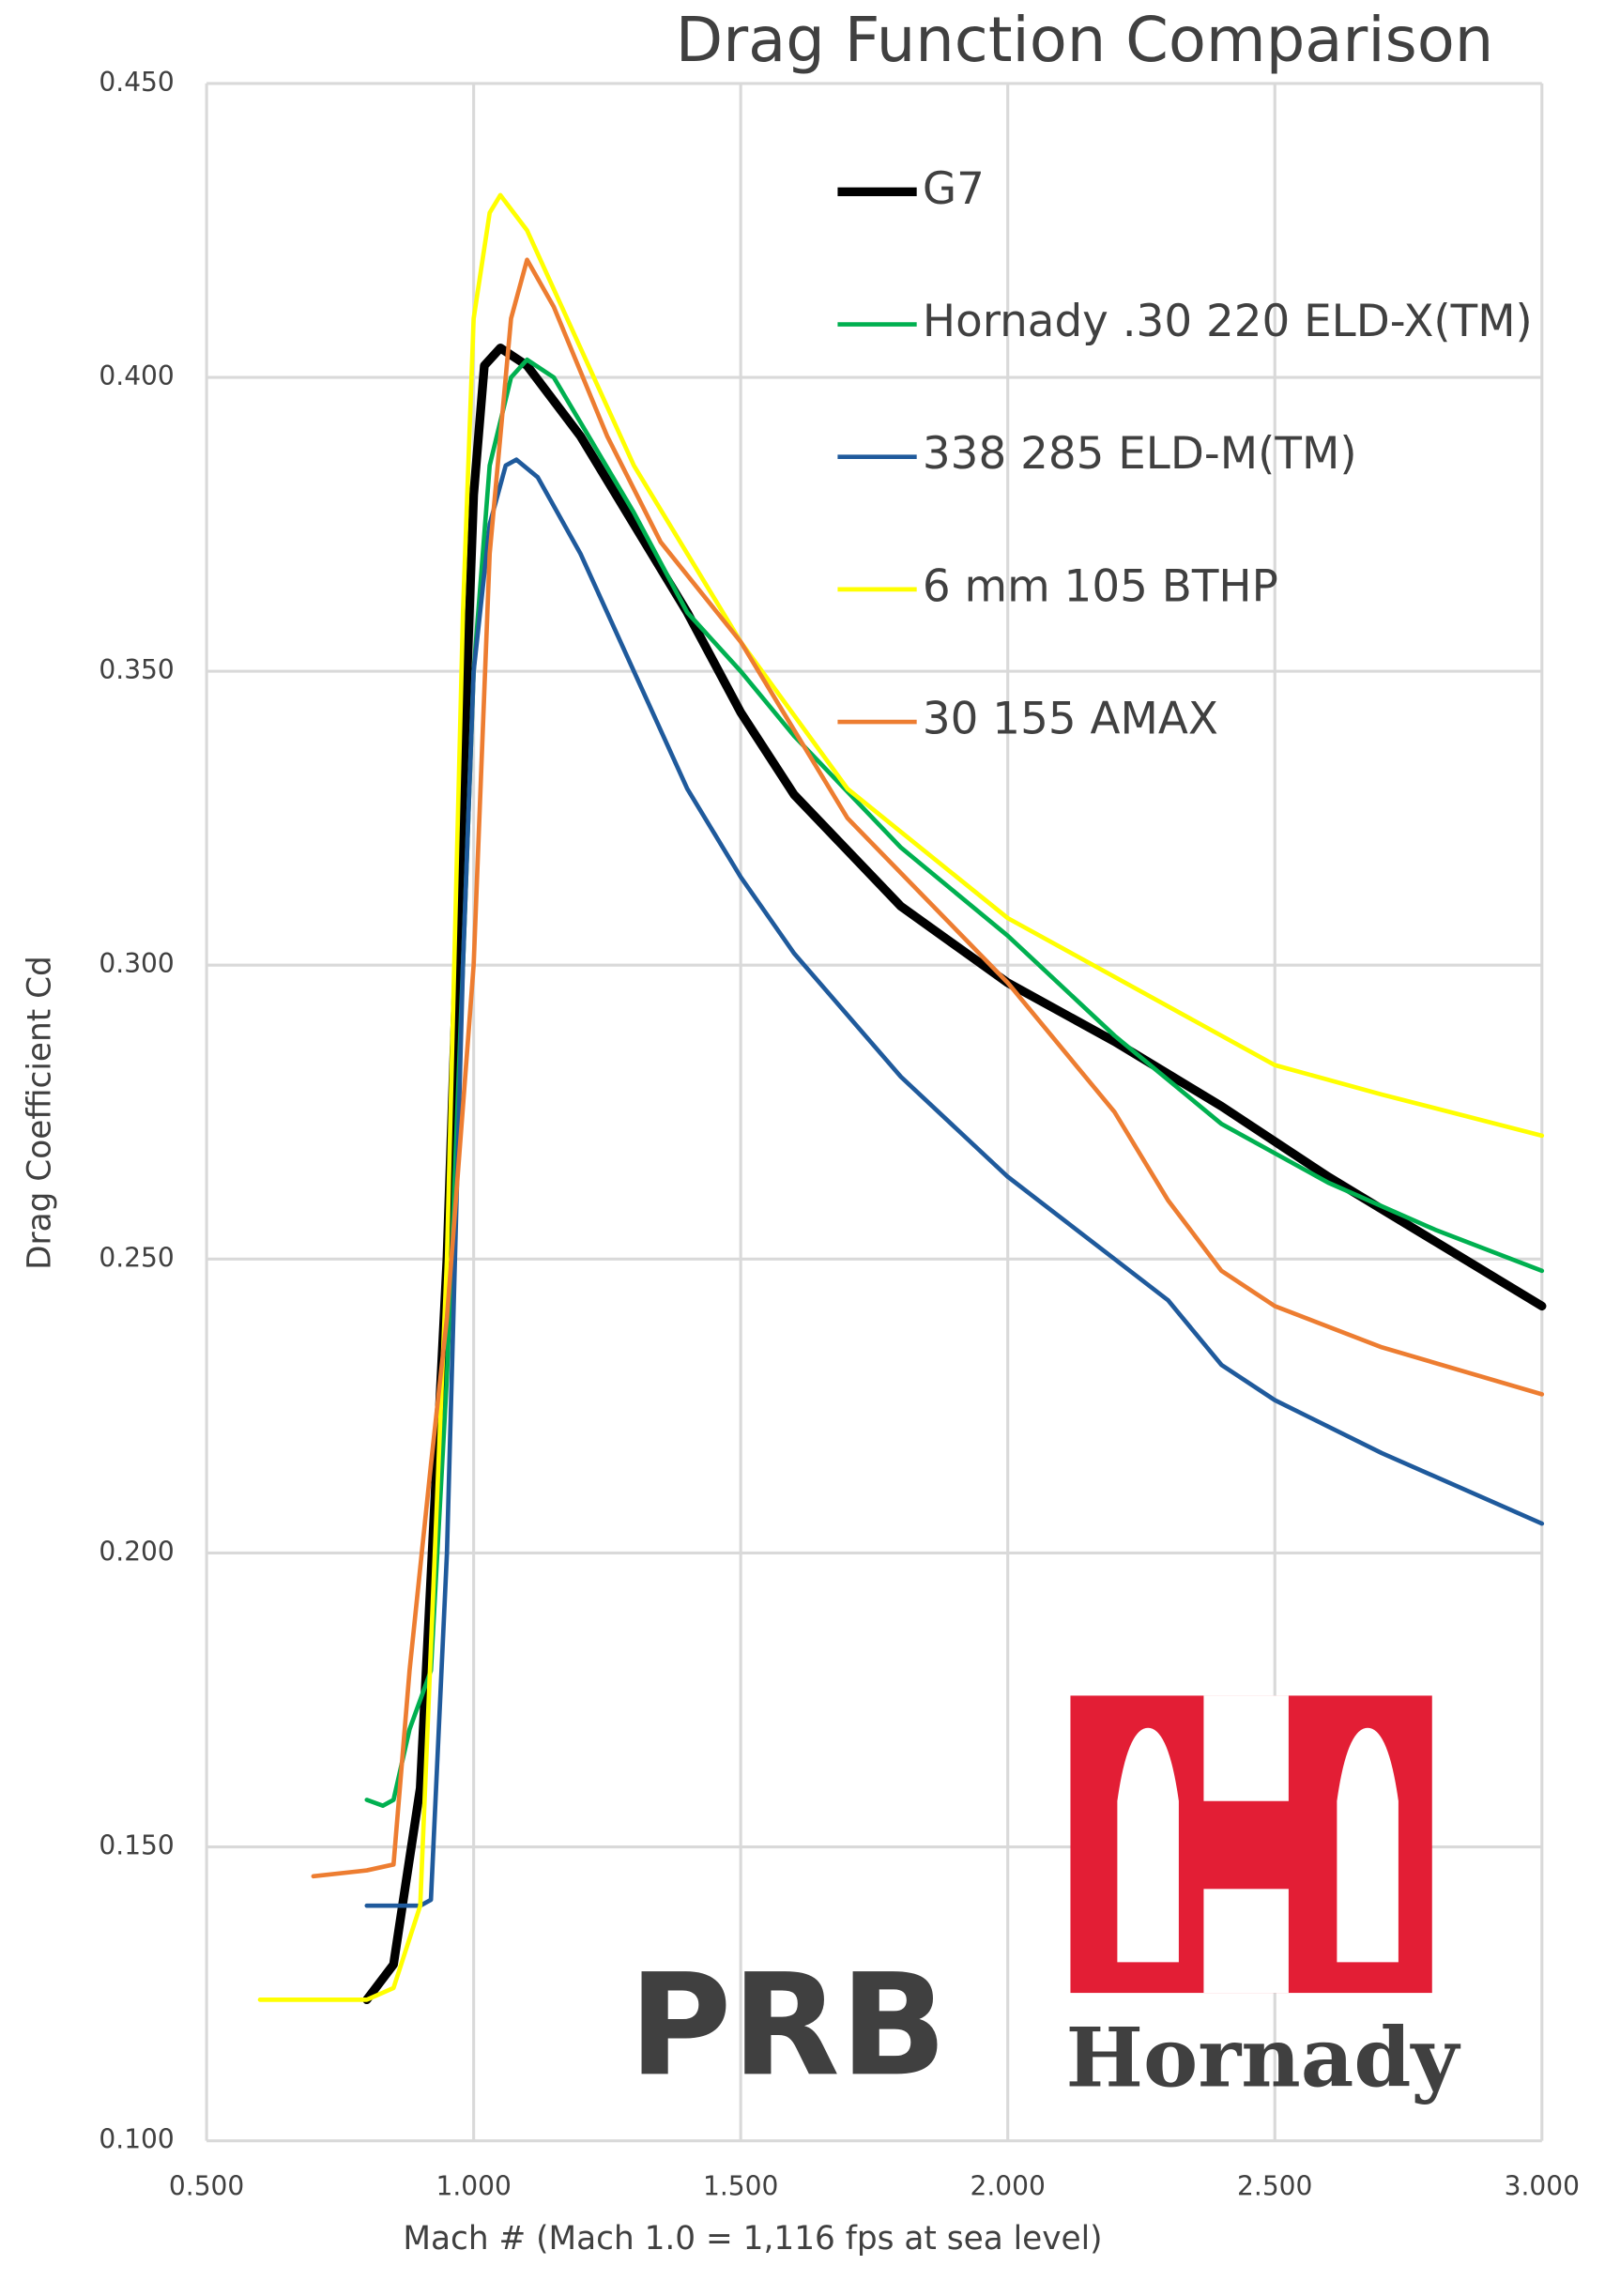 The height and width of the screenshot is (2296, 1605). I want to click on y-tick-label: 0.450, so click(136, 82).